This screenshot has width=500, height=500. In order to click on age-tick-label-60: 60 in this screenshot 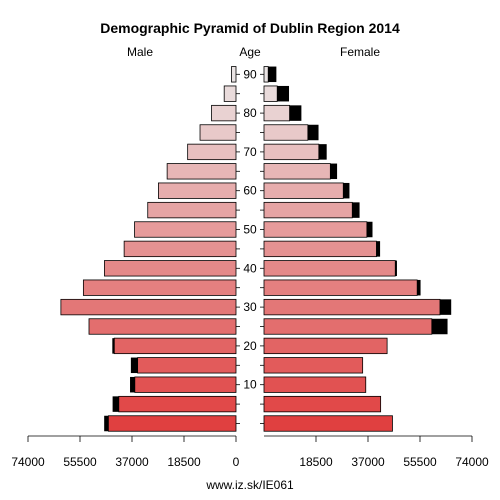, I will do `click(250, 191)`.